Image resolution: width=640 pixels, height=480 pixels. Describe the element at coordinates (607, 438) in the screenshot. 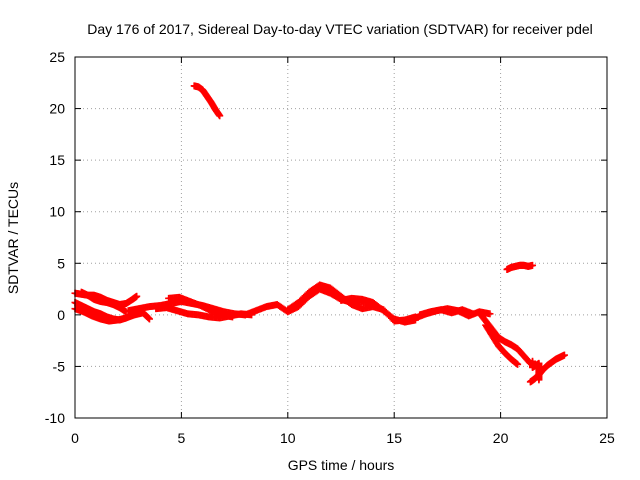

I see `x-tick-label: 25` at that location.